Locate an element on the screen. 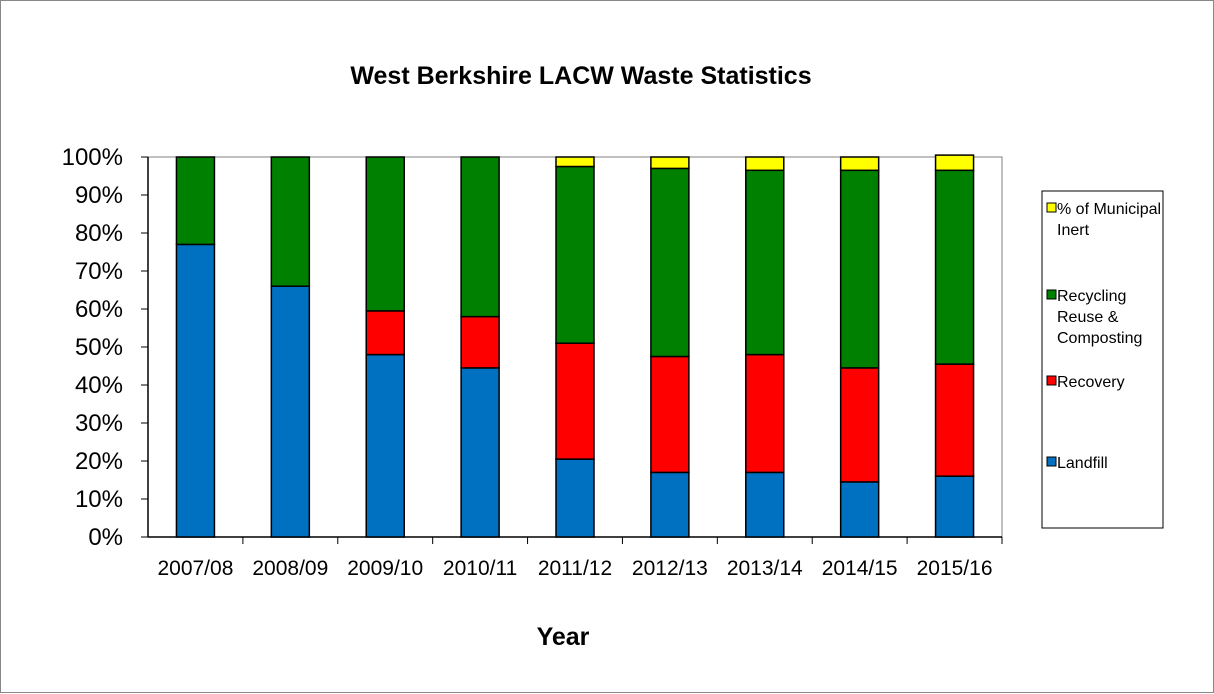 The image size is (1214, 694). x-tick-label: 2012/13 is located at coordinates (670, 568).